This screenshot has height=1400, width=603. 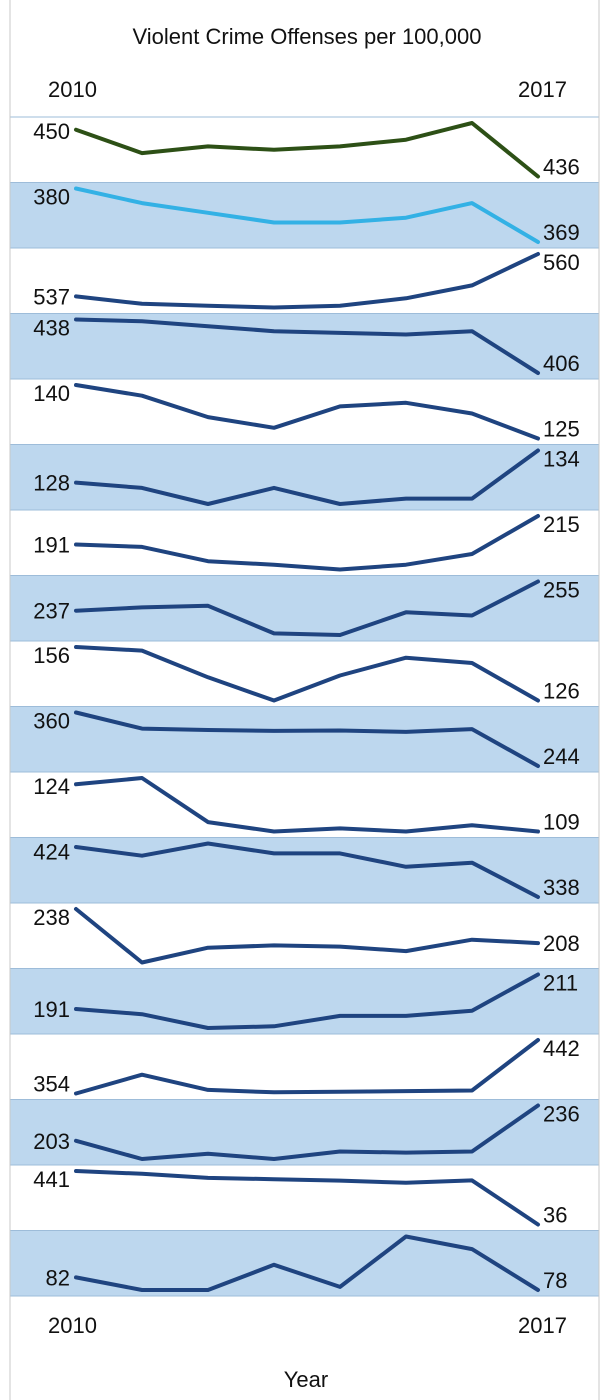 I want to click on series-start-label-1: 450, so click(x=51, y=131).